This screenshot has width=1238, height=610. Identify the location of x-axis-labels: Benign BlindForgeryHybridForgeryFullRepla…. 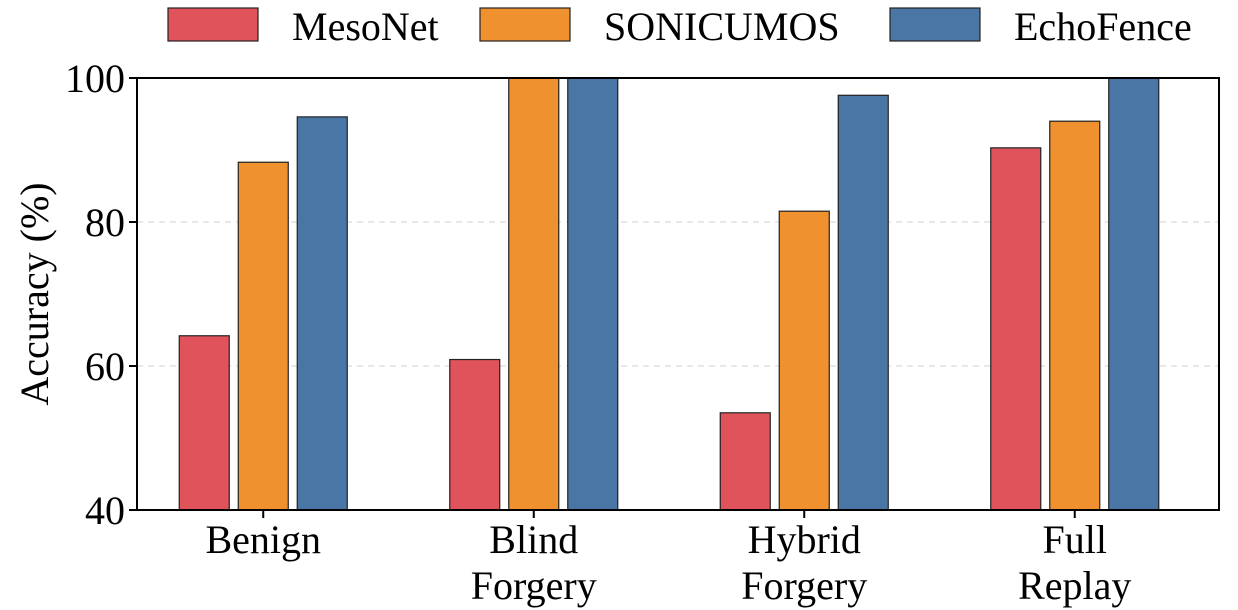
(668, 559).